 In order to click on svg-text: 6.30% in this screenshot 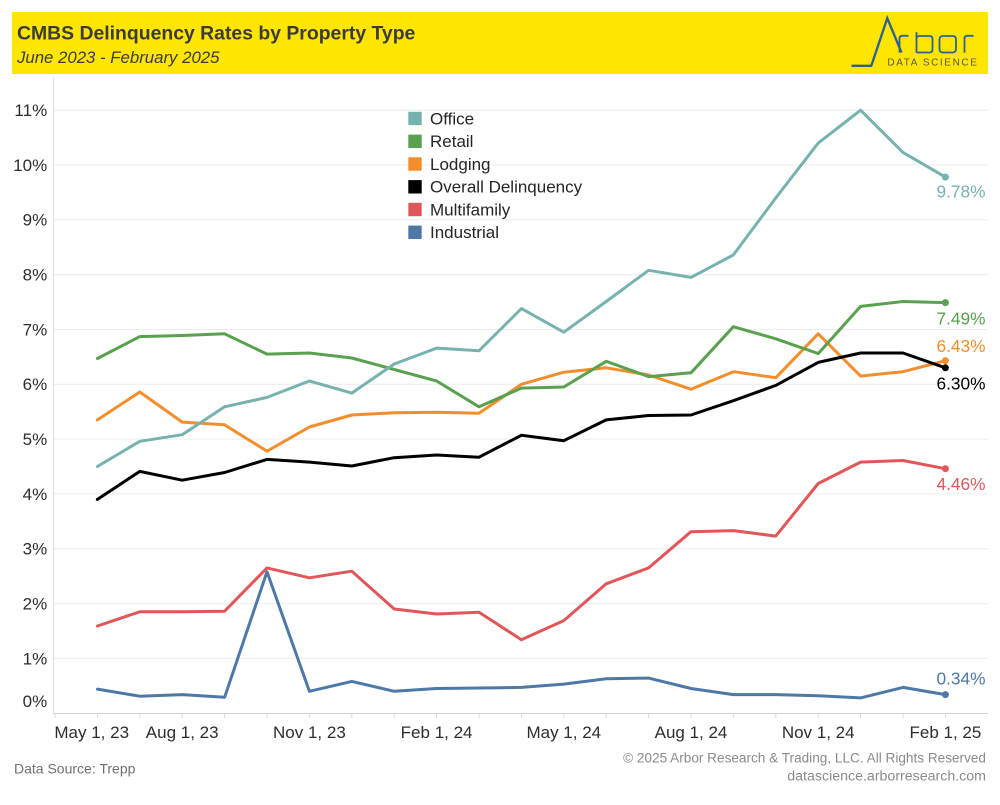, I will do `click(960, 383)`.